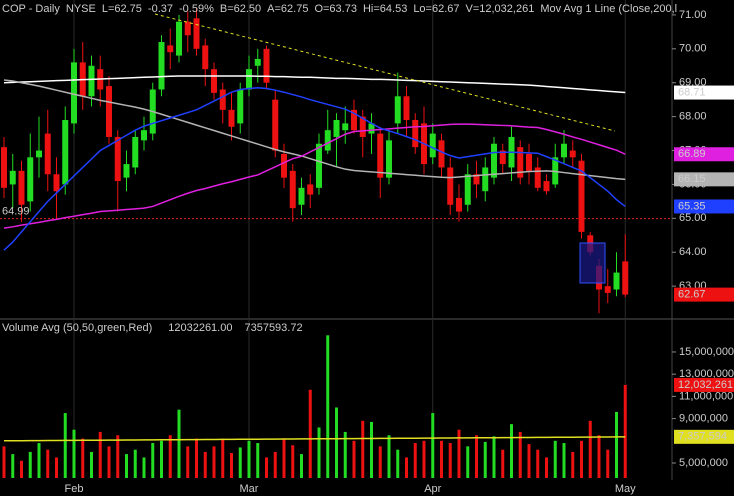 The image size is (734, 496). What do you see at coordinates (703, 463) in the screenshot?
I see `volume-tick-label: 5,000,000` at bounding box center [703, 463].